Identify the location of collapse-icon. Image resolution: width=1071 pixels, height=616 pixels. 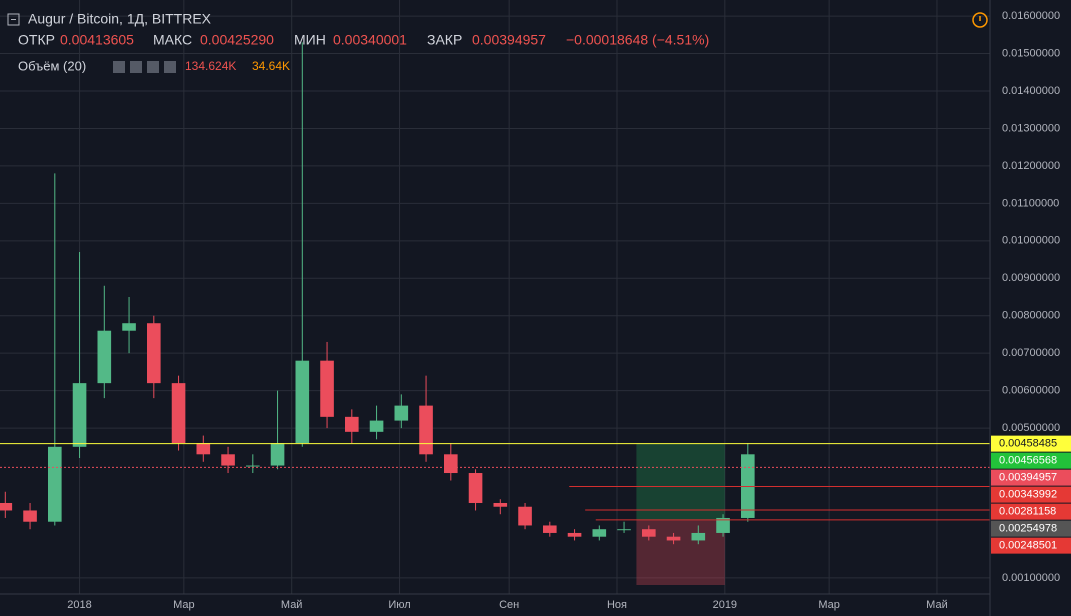
(13, 19).